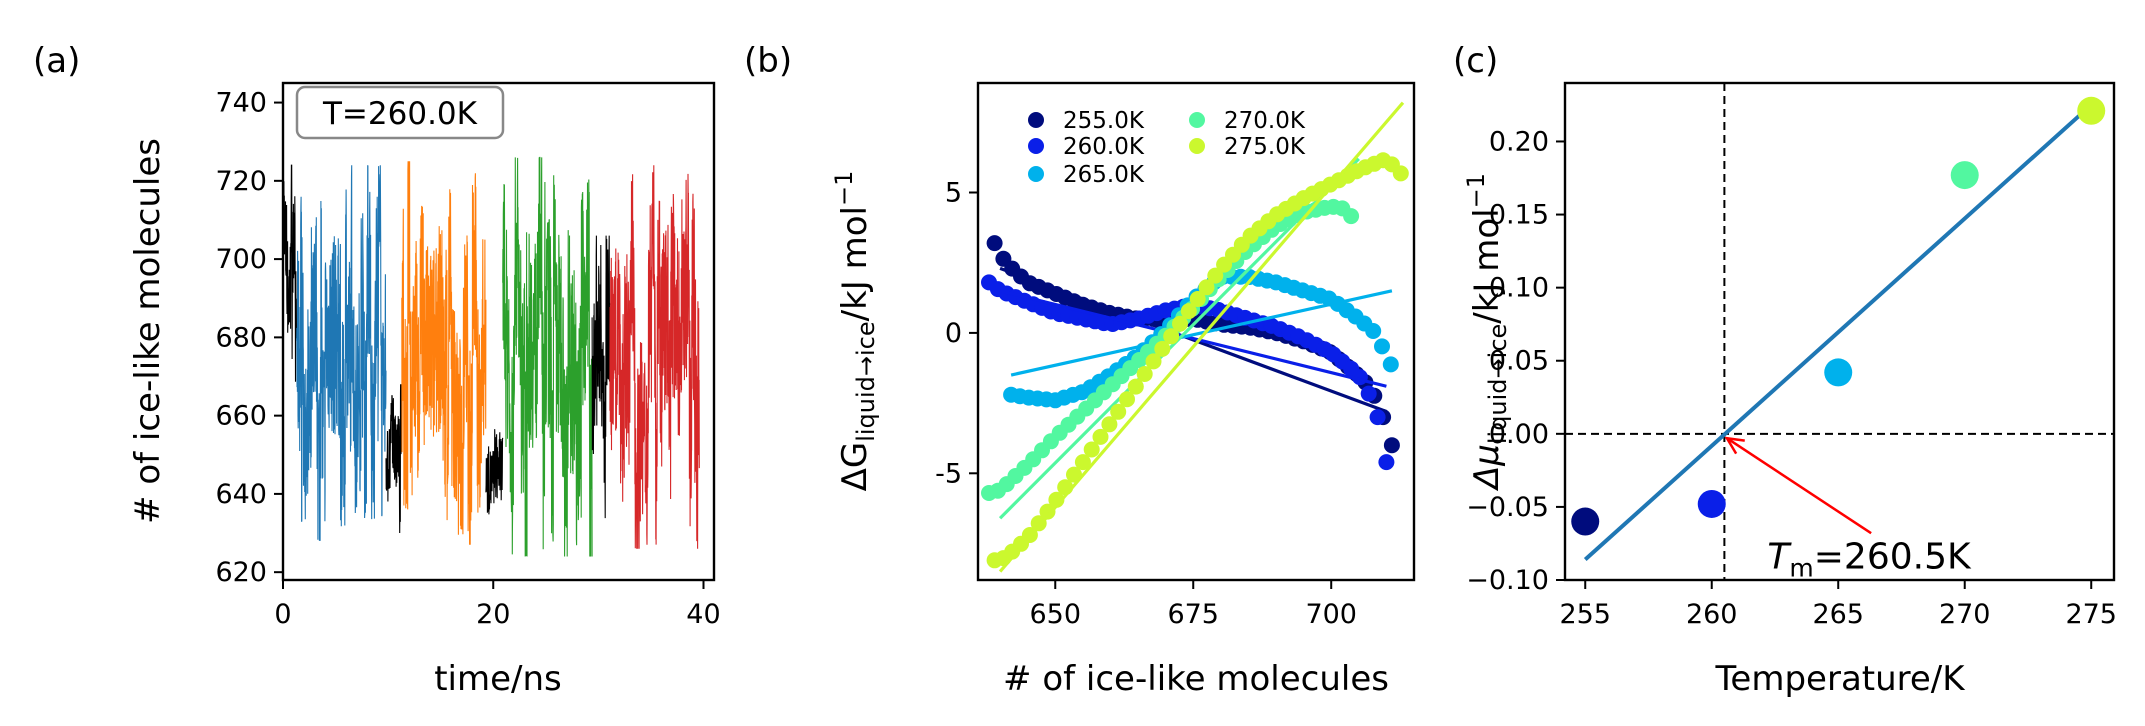 This screenshot has height=726, width=2145. I want to click on series-255.0K, so click(1193, 344).